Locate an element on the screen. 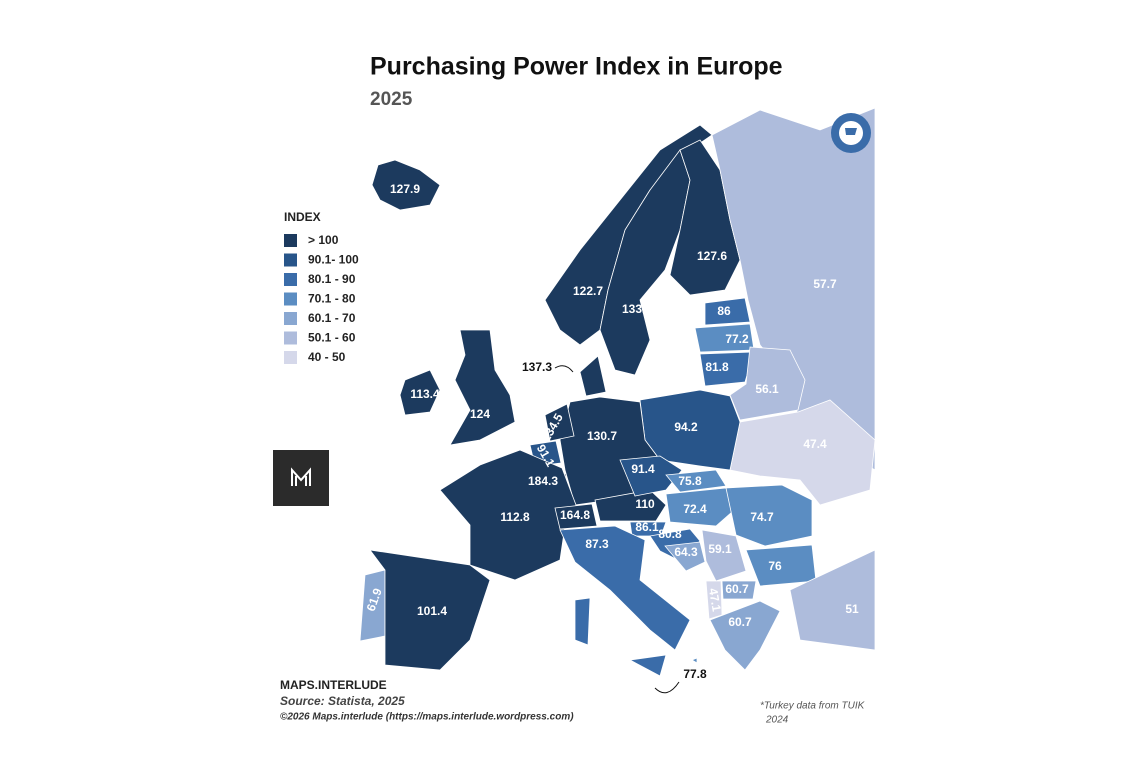 The image size is (1140, 760). cart-icon is located at coordinates (851, 131).